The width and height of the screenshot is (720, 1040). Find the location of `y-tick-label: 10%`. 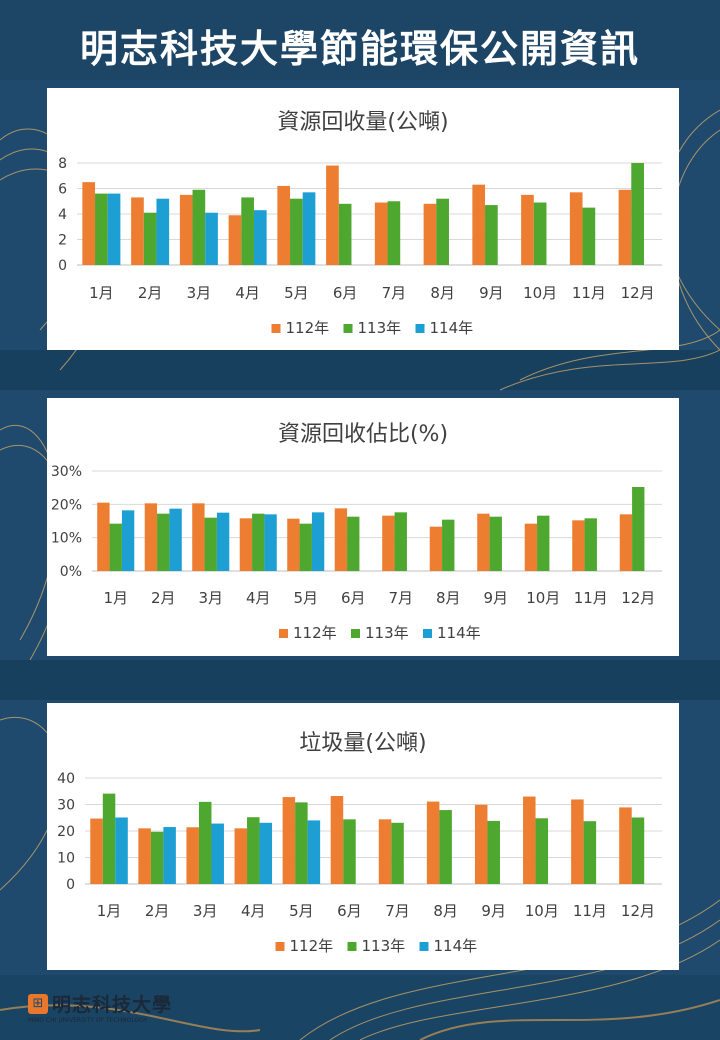

y-tick-label: 10% is located at coordinates (66, 539).